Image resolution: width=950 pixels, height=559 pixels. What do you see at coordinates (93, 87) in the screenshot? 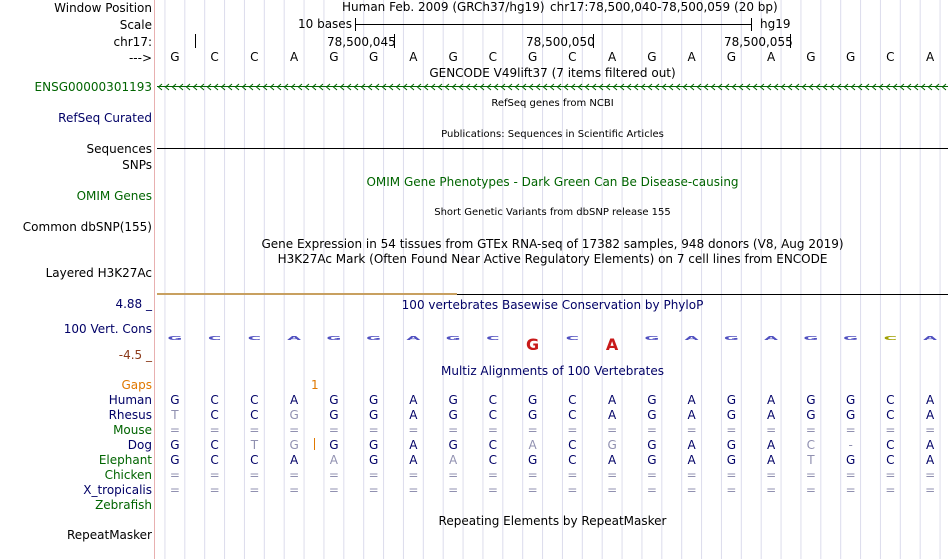
I see `track-label-ensg: ENSG00000301193` at bounding box center [93, 87].